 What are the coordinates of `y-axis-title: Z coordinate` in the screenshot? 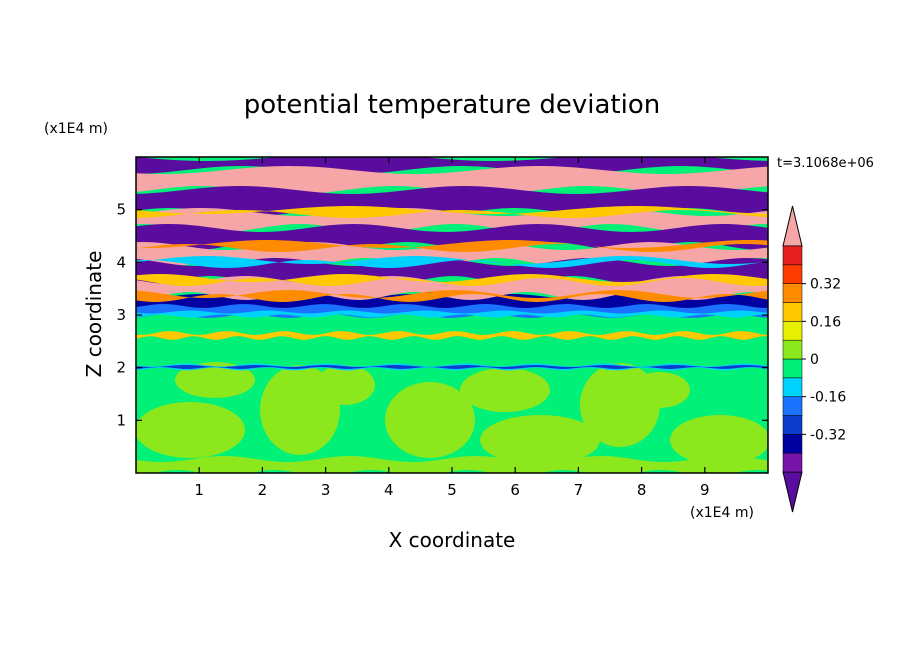 It's located at (94, 314).